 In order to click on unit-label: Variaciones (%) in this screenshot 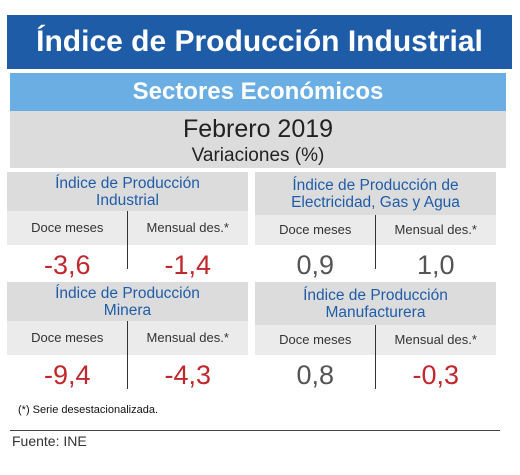, I will do `click(258, 155)`.